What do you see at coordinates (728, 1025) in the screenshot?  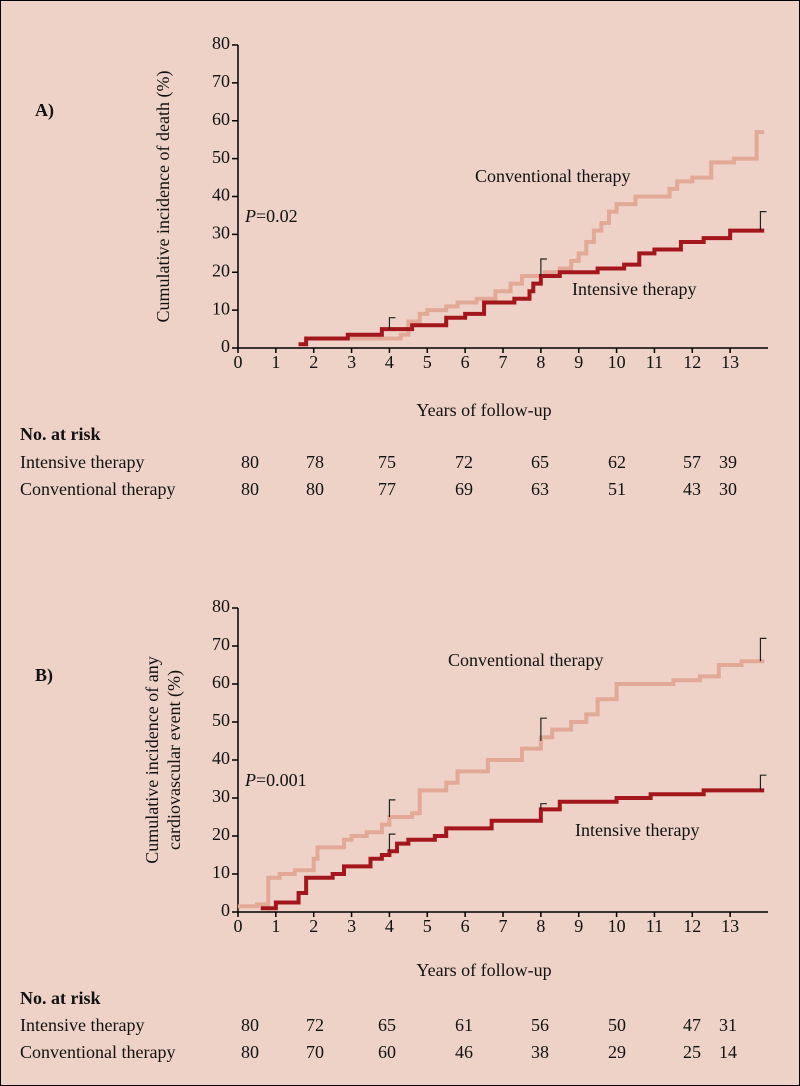 I see `risk-count: 31` at bounding box center [728, 1025].